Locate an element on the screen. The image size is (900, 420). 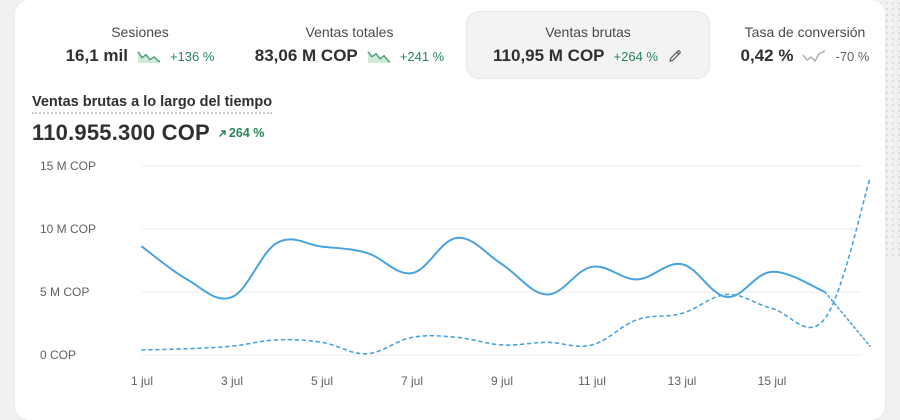
y-tick-label: 10 M COP is located at coordinates (68, 229).